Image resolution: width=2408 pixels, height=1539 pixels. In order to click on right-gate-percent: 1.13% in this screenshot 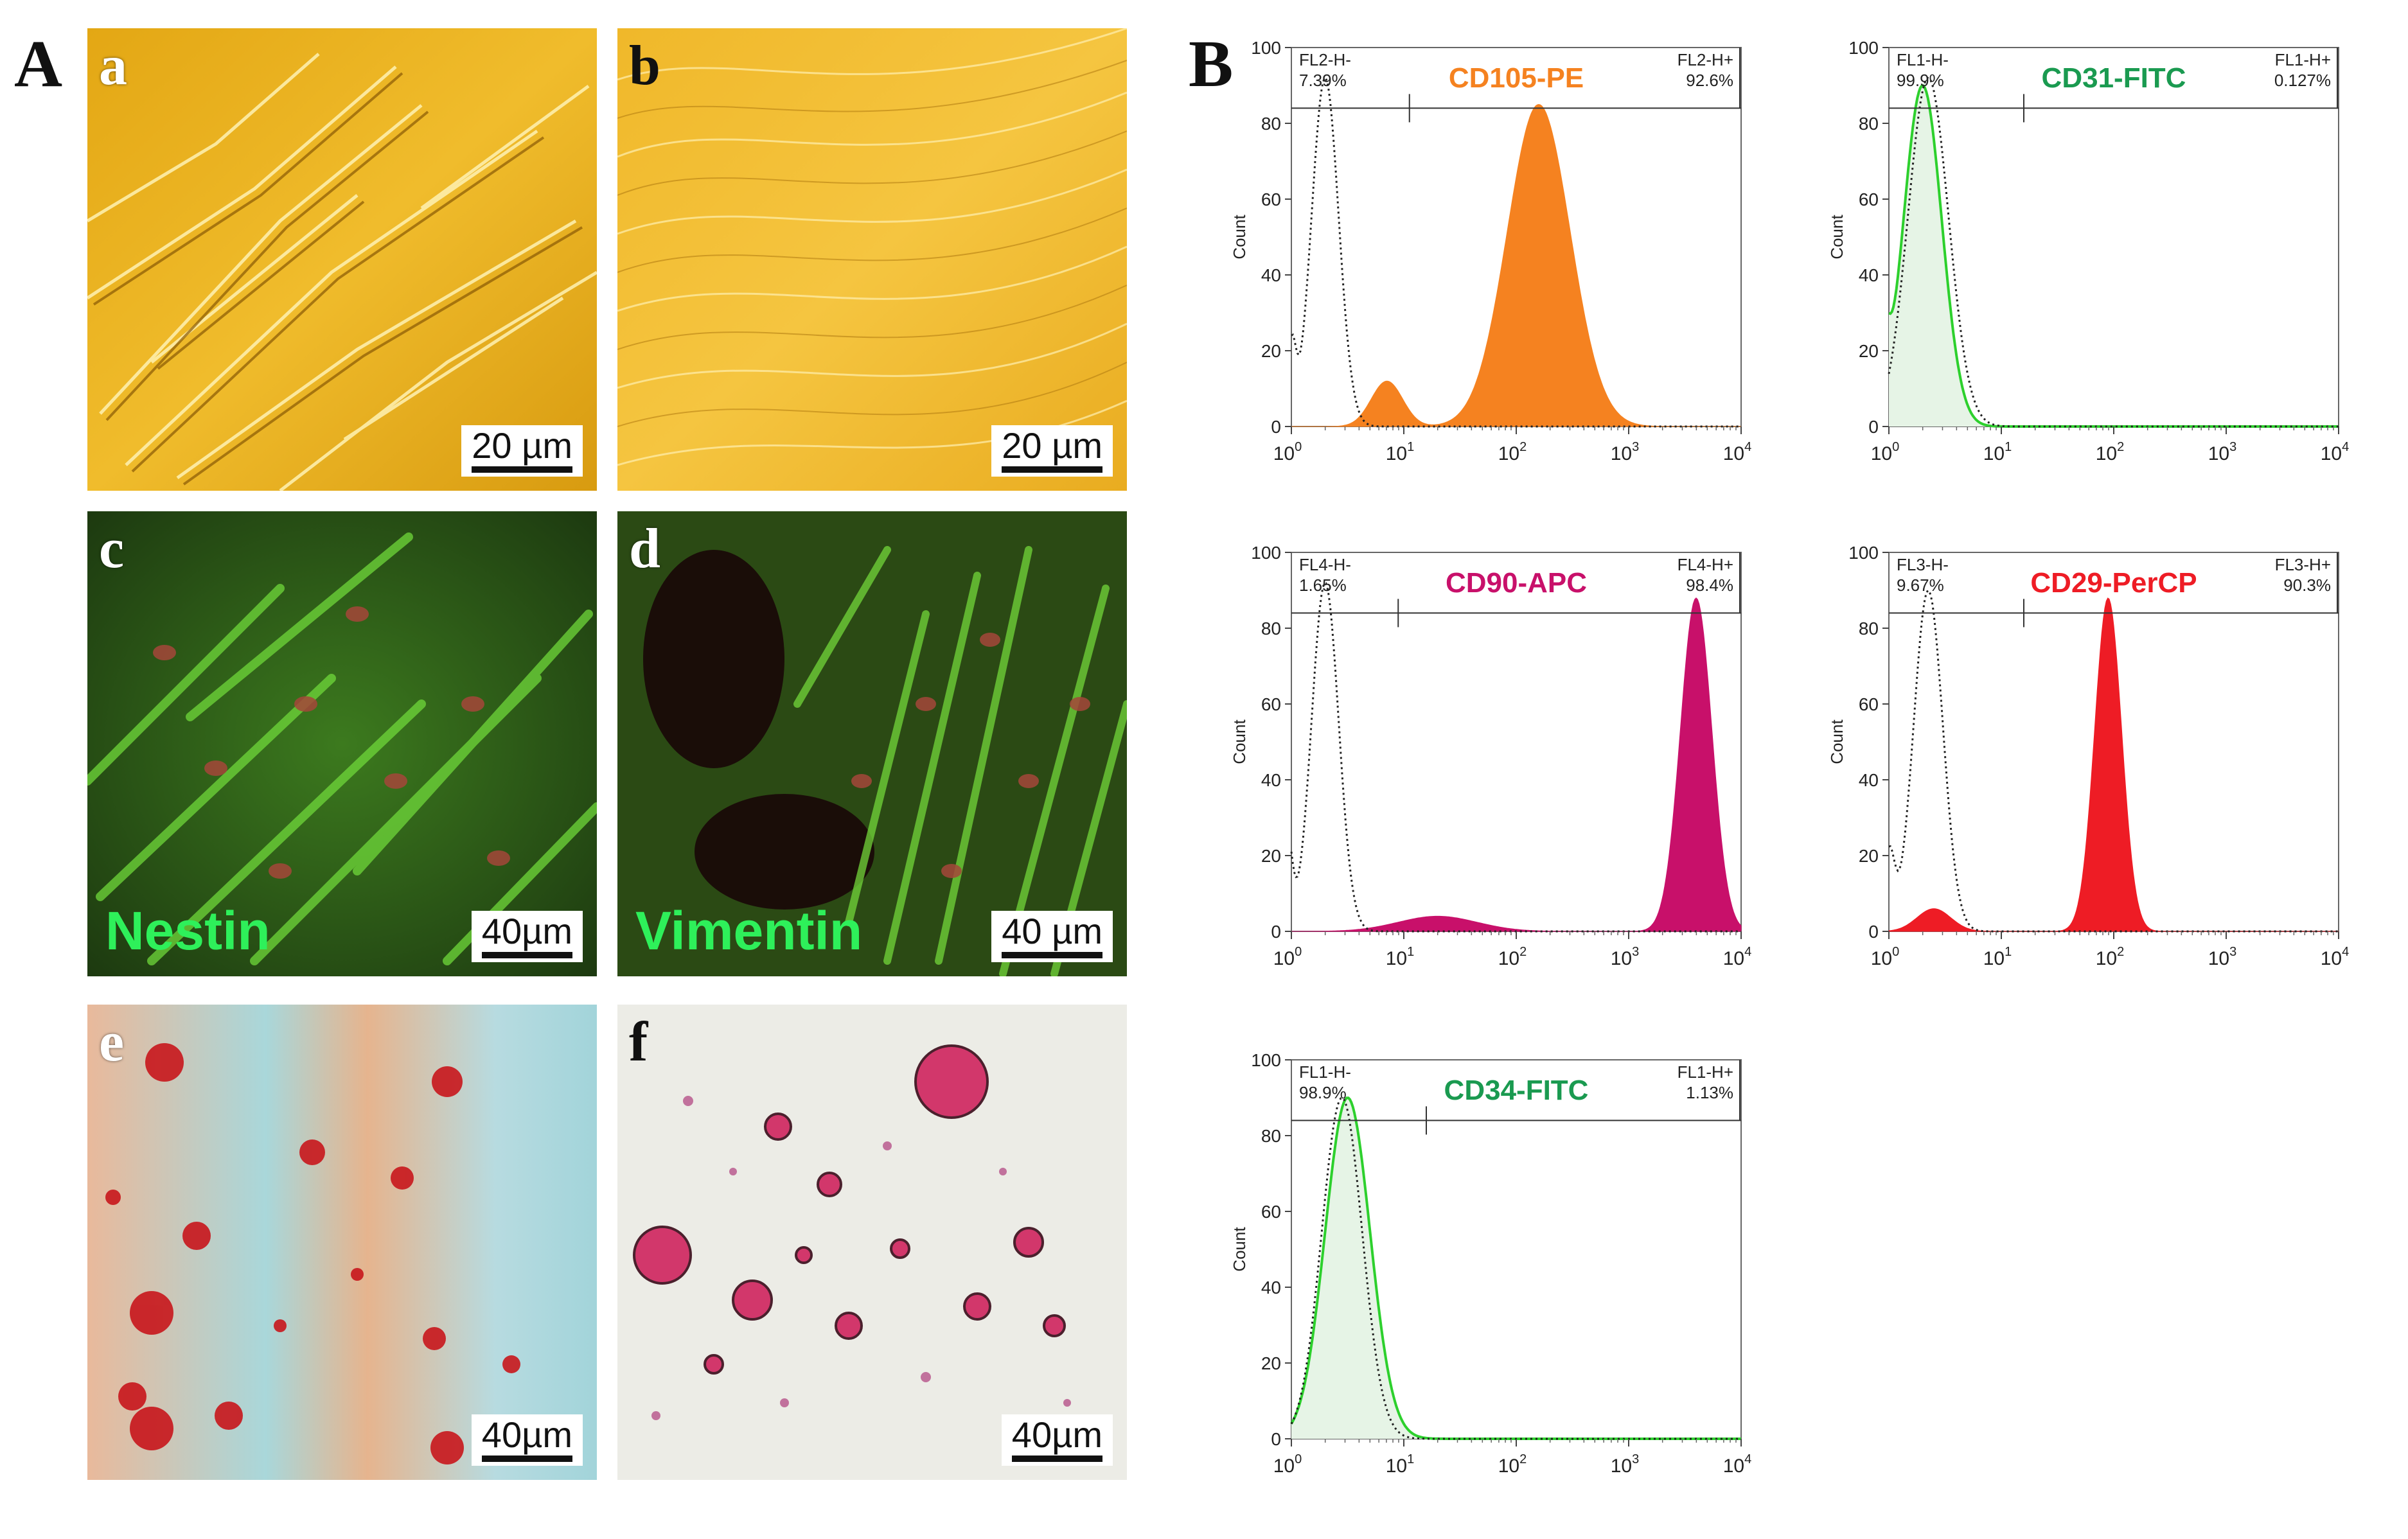, I will do `click(1709, 1092)`.